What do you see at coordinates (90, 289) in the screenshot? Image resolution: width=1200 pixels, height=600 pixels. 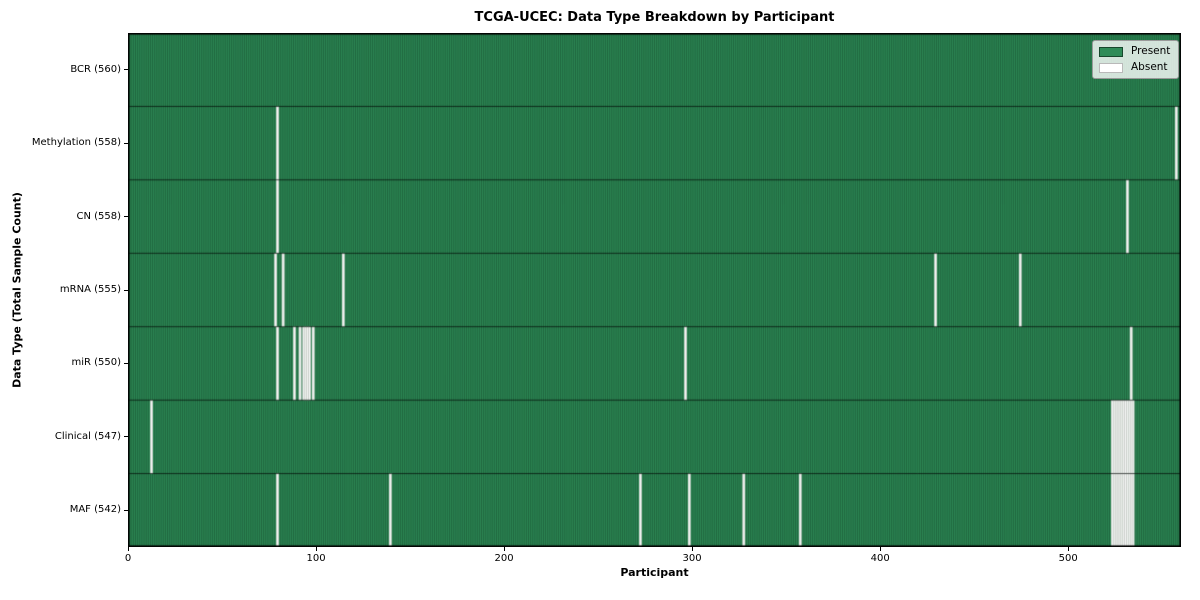 I see `y-tick-label: mRNA (555)` at bounding box center [90, 289].